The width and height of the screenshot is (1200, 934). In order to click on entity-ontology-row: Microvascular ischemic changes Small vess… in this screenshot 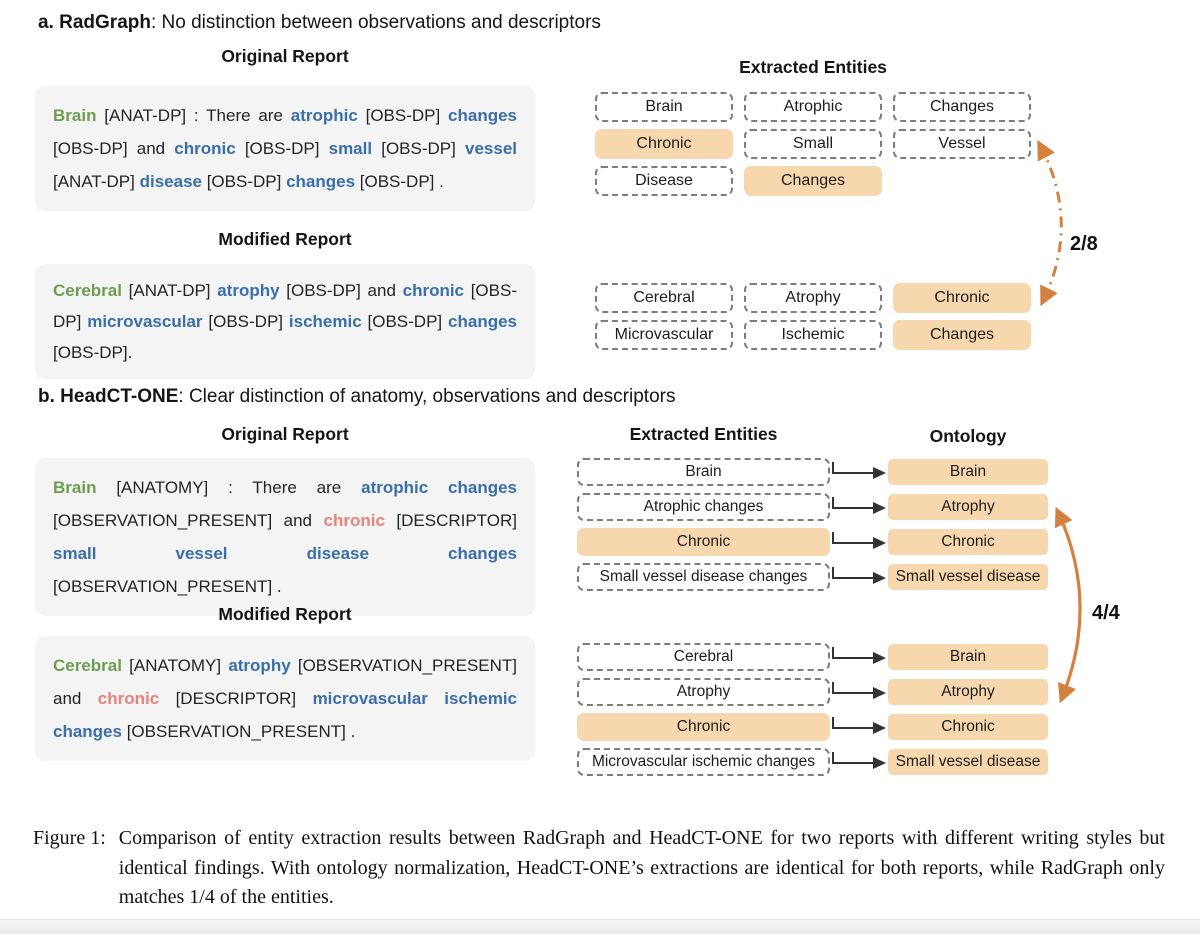, I will do `click(812, 762)`.